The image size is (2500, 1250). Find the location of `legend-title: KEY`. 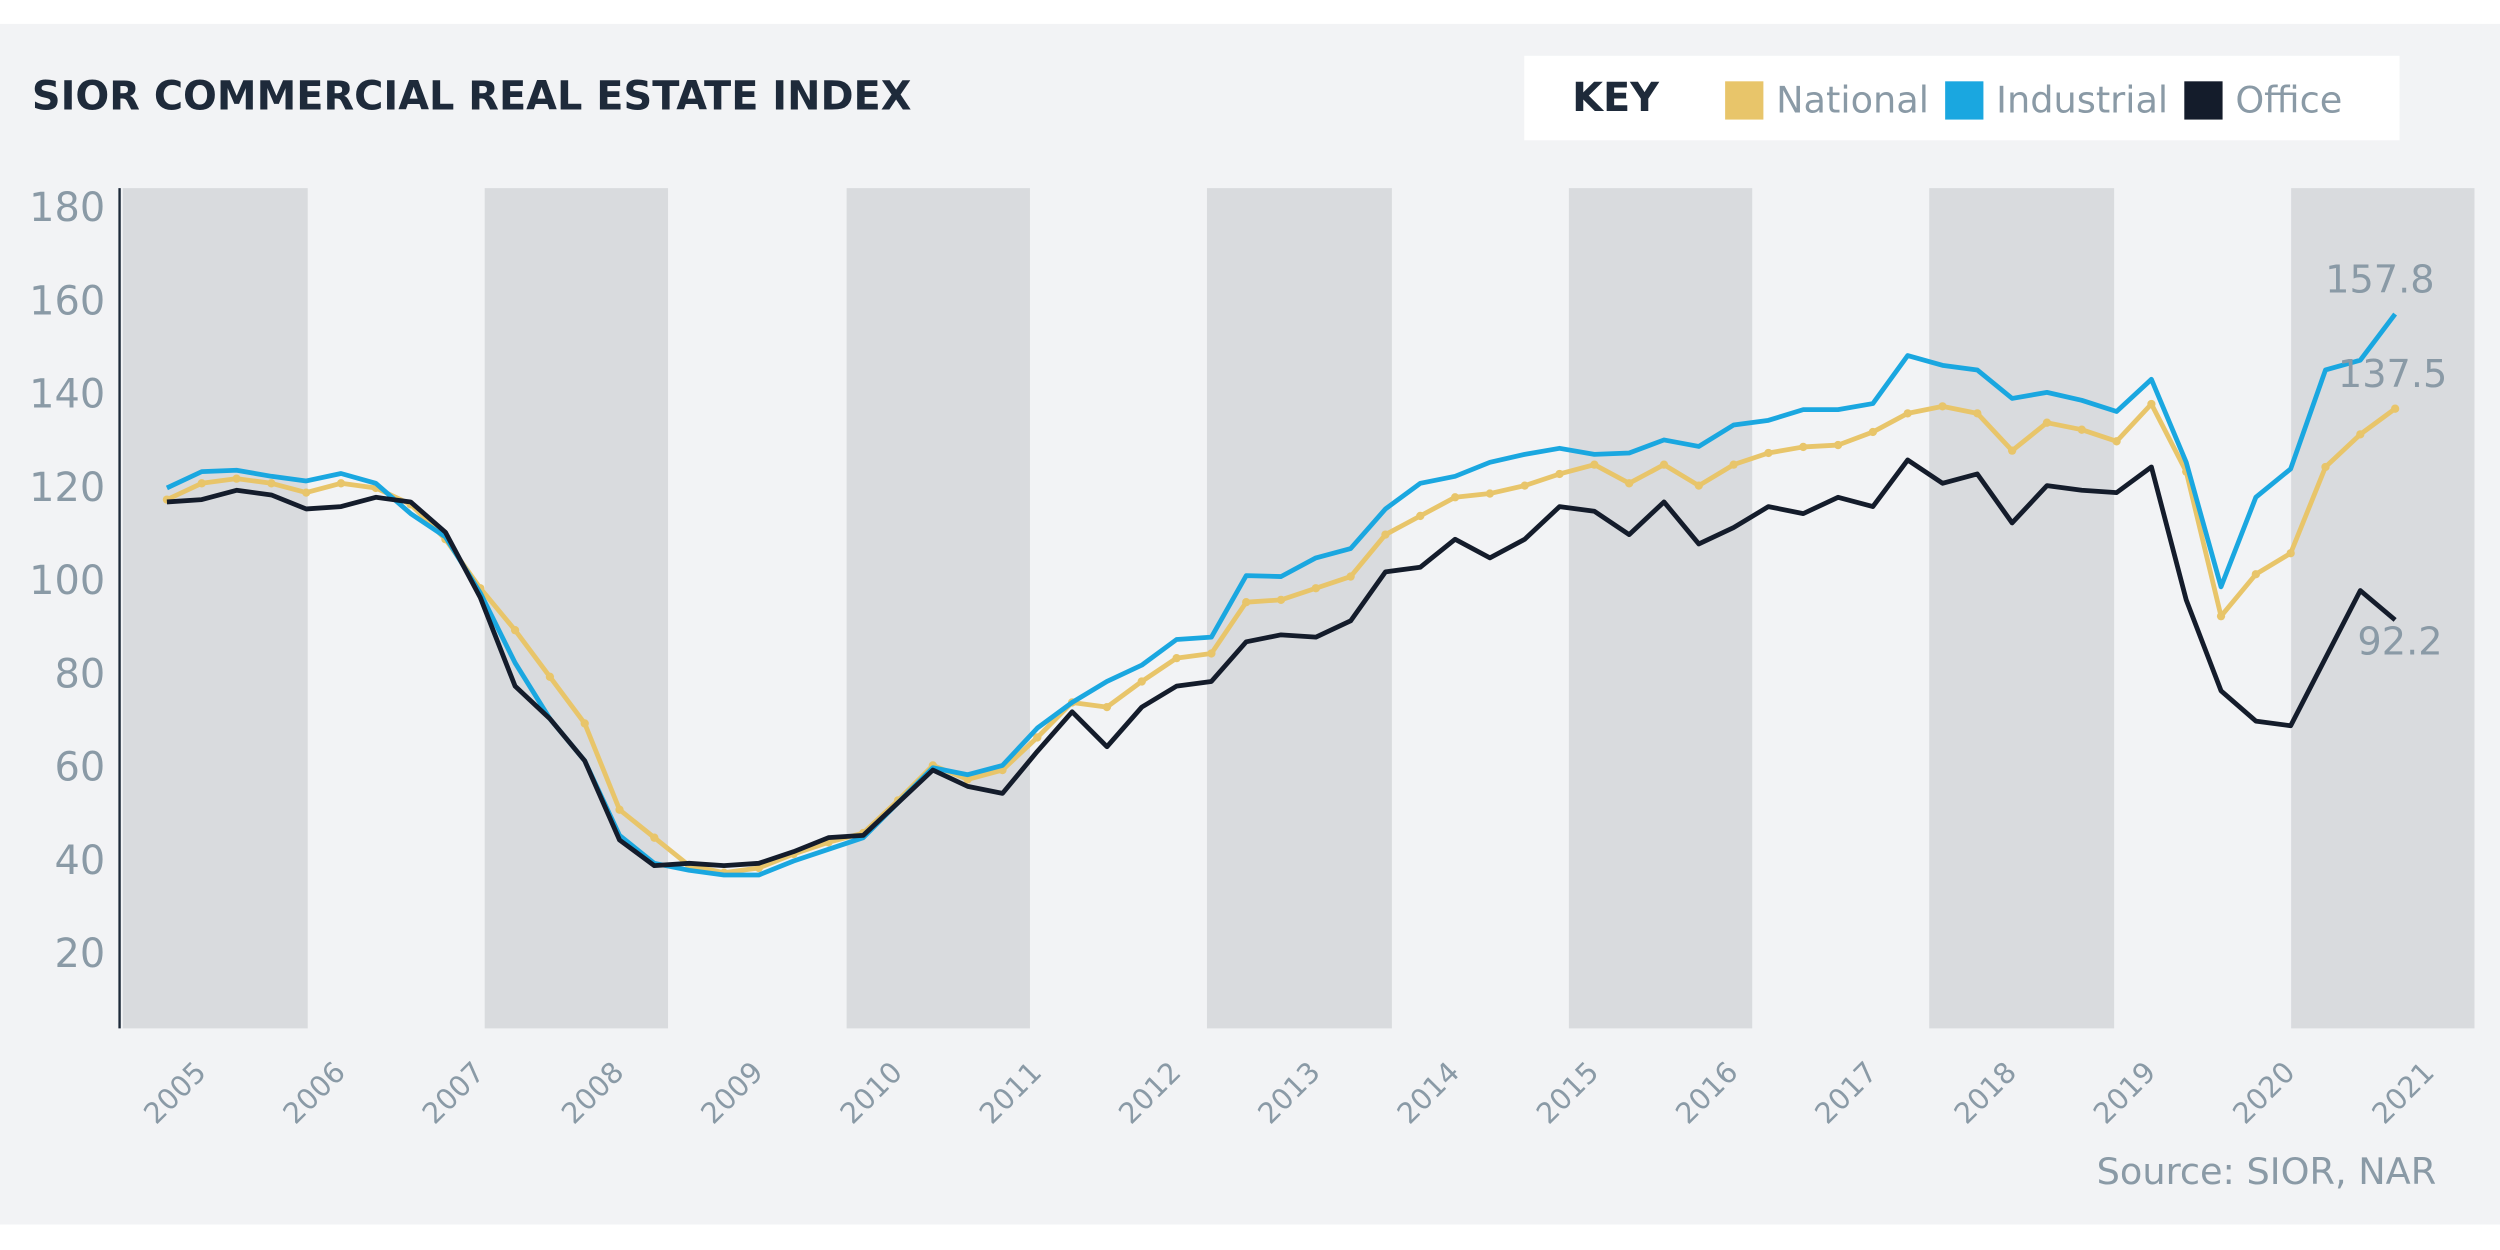

legend-title: KEY is located at coordinates (1616, 98).